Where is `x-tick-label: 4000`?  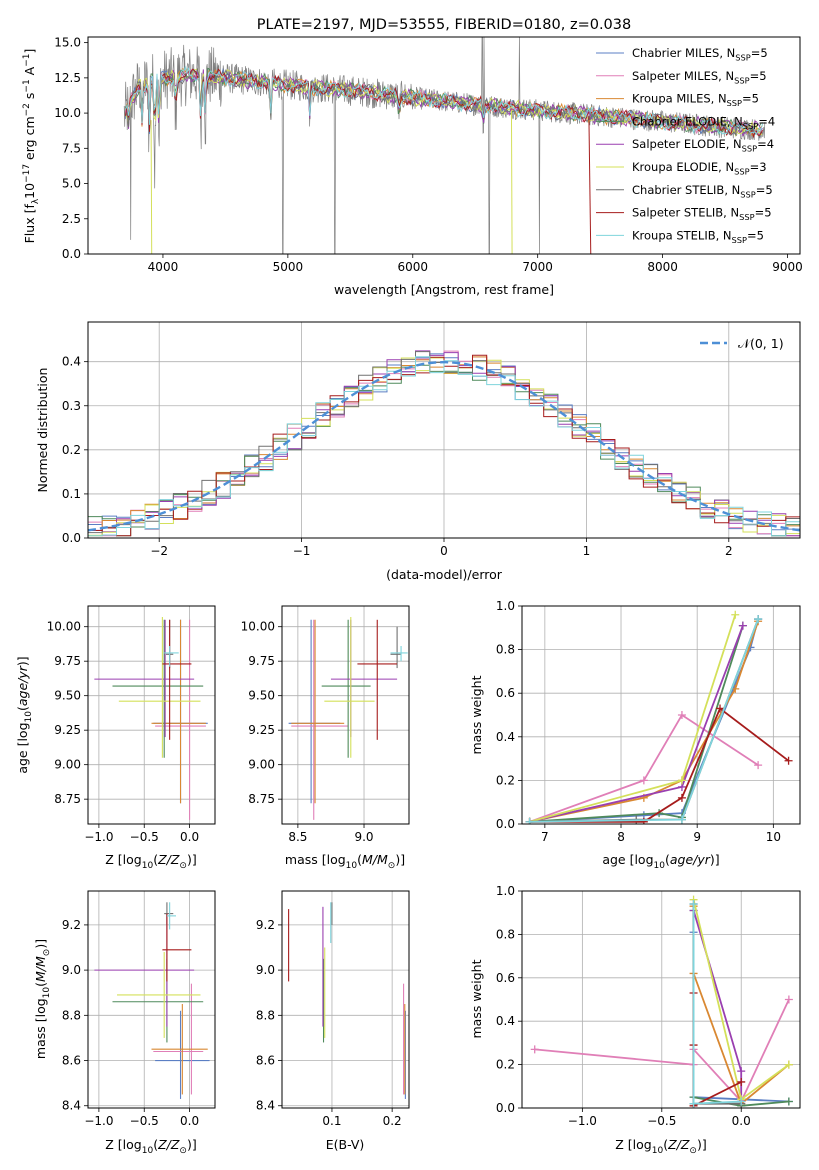 x-tick-label: 4000 is located at coordinates (163, 267).